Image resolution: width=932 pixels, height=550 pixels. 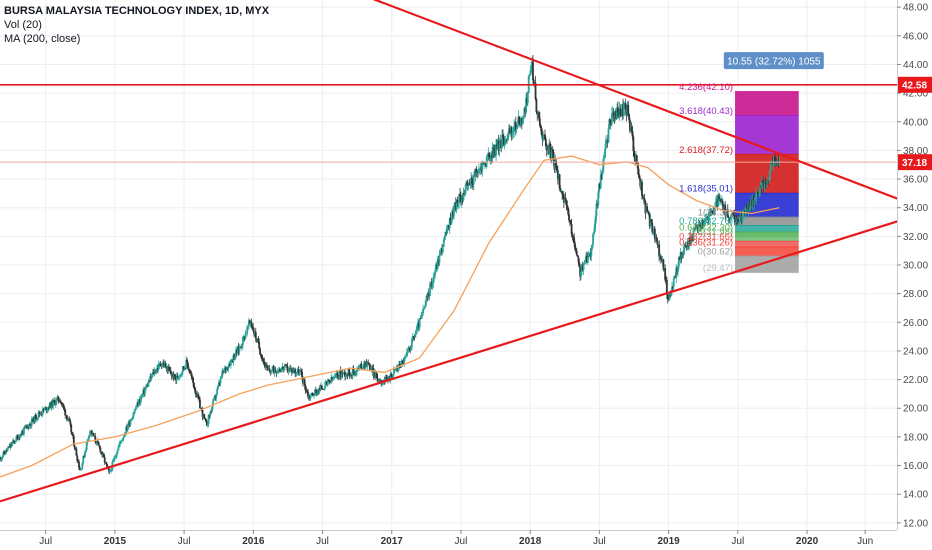 What do you see at coordinates (915, 8) in the screenshot?
I see `y-tick-label: 48.00` at bounding box center [915, 8].